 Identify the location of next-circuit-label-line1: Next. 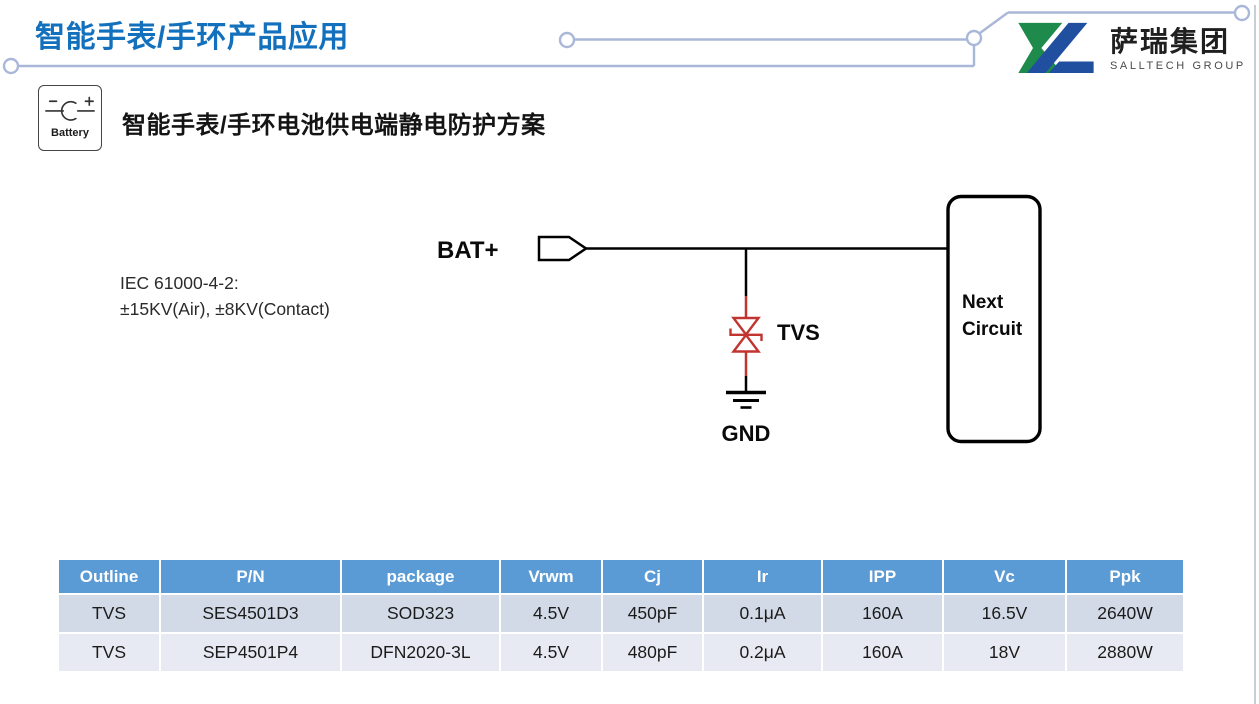
(983, 302).